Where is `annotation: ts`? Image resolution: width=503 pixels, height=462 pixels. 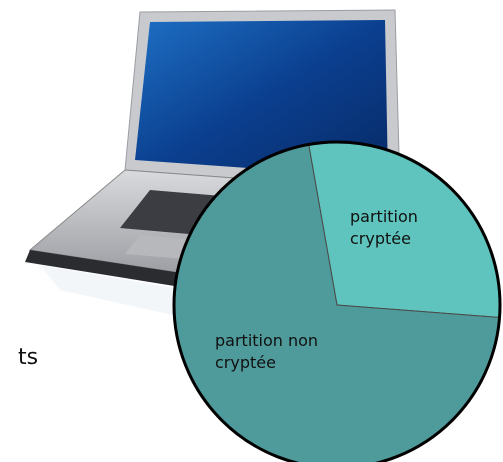 annotation: ts is located at coordinates (28, 357).